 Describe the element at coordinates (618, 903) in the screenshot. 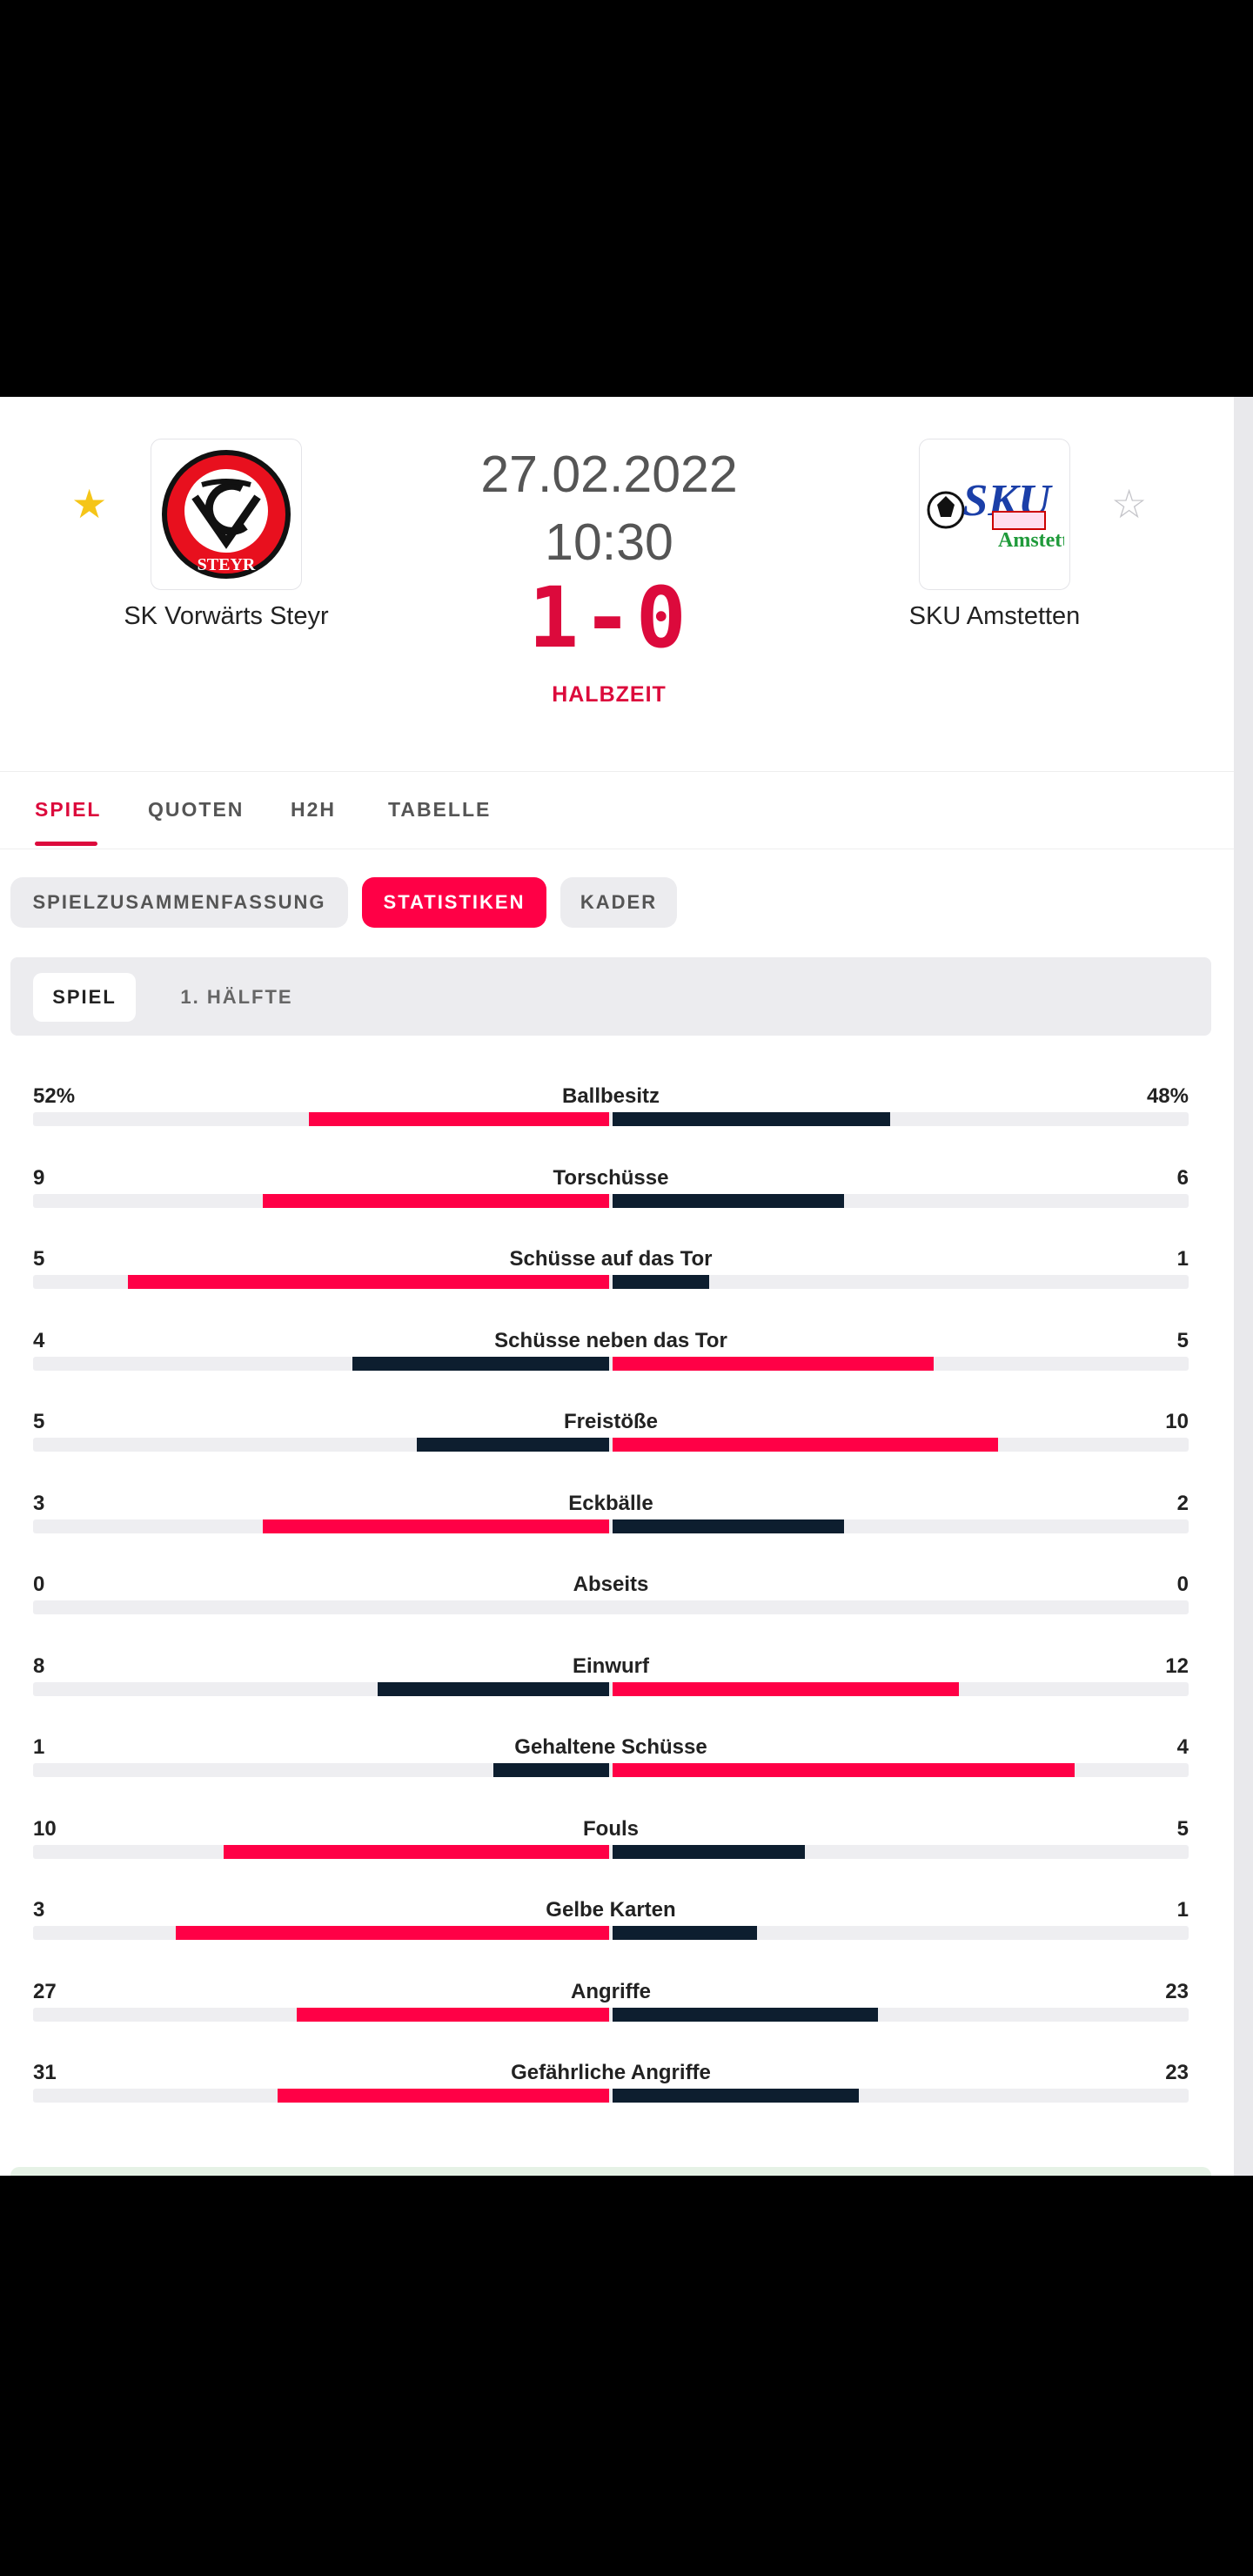

I see `subtab-kader: KADER` at that location.